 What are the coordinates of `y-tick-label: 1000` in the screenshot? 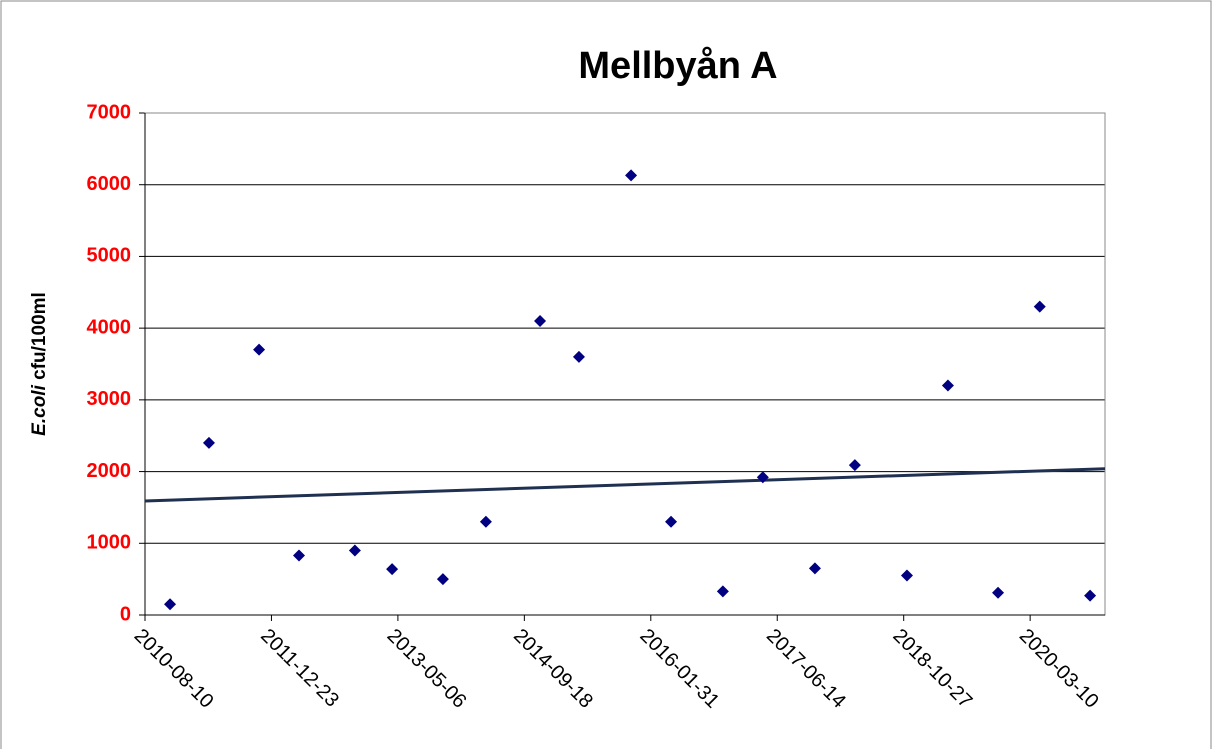 It's located at (109, 543).